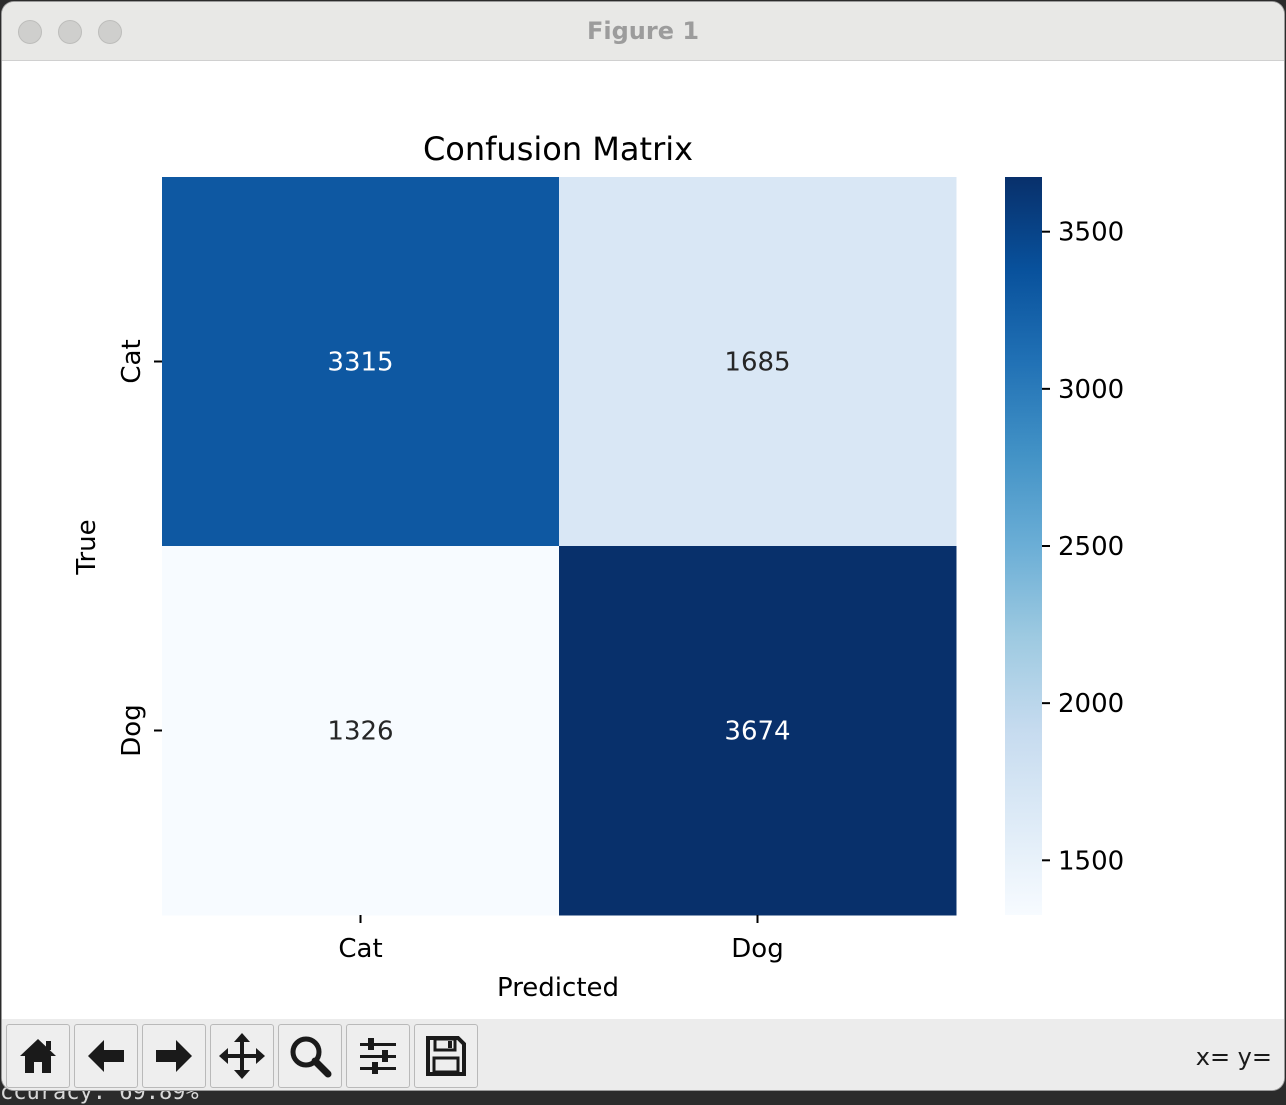  I want to click on save-button, so click(446, 1056).